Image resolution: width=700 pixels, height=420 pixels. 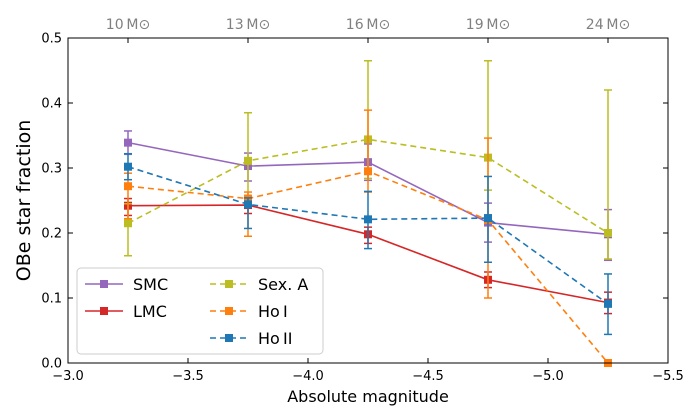 What do you see at coordinates (51, 234) in the screenshot?
I see `y-tick-label: 0.2` at bounding box center [51, 234].